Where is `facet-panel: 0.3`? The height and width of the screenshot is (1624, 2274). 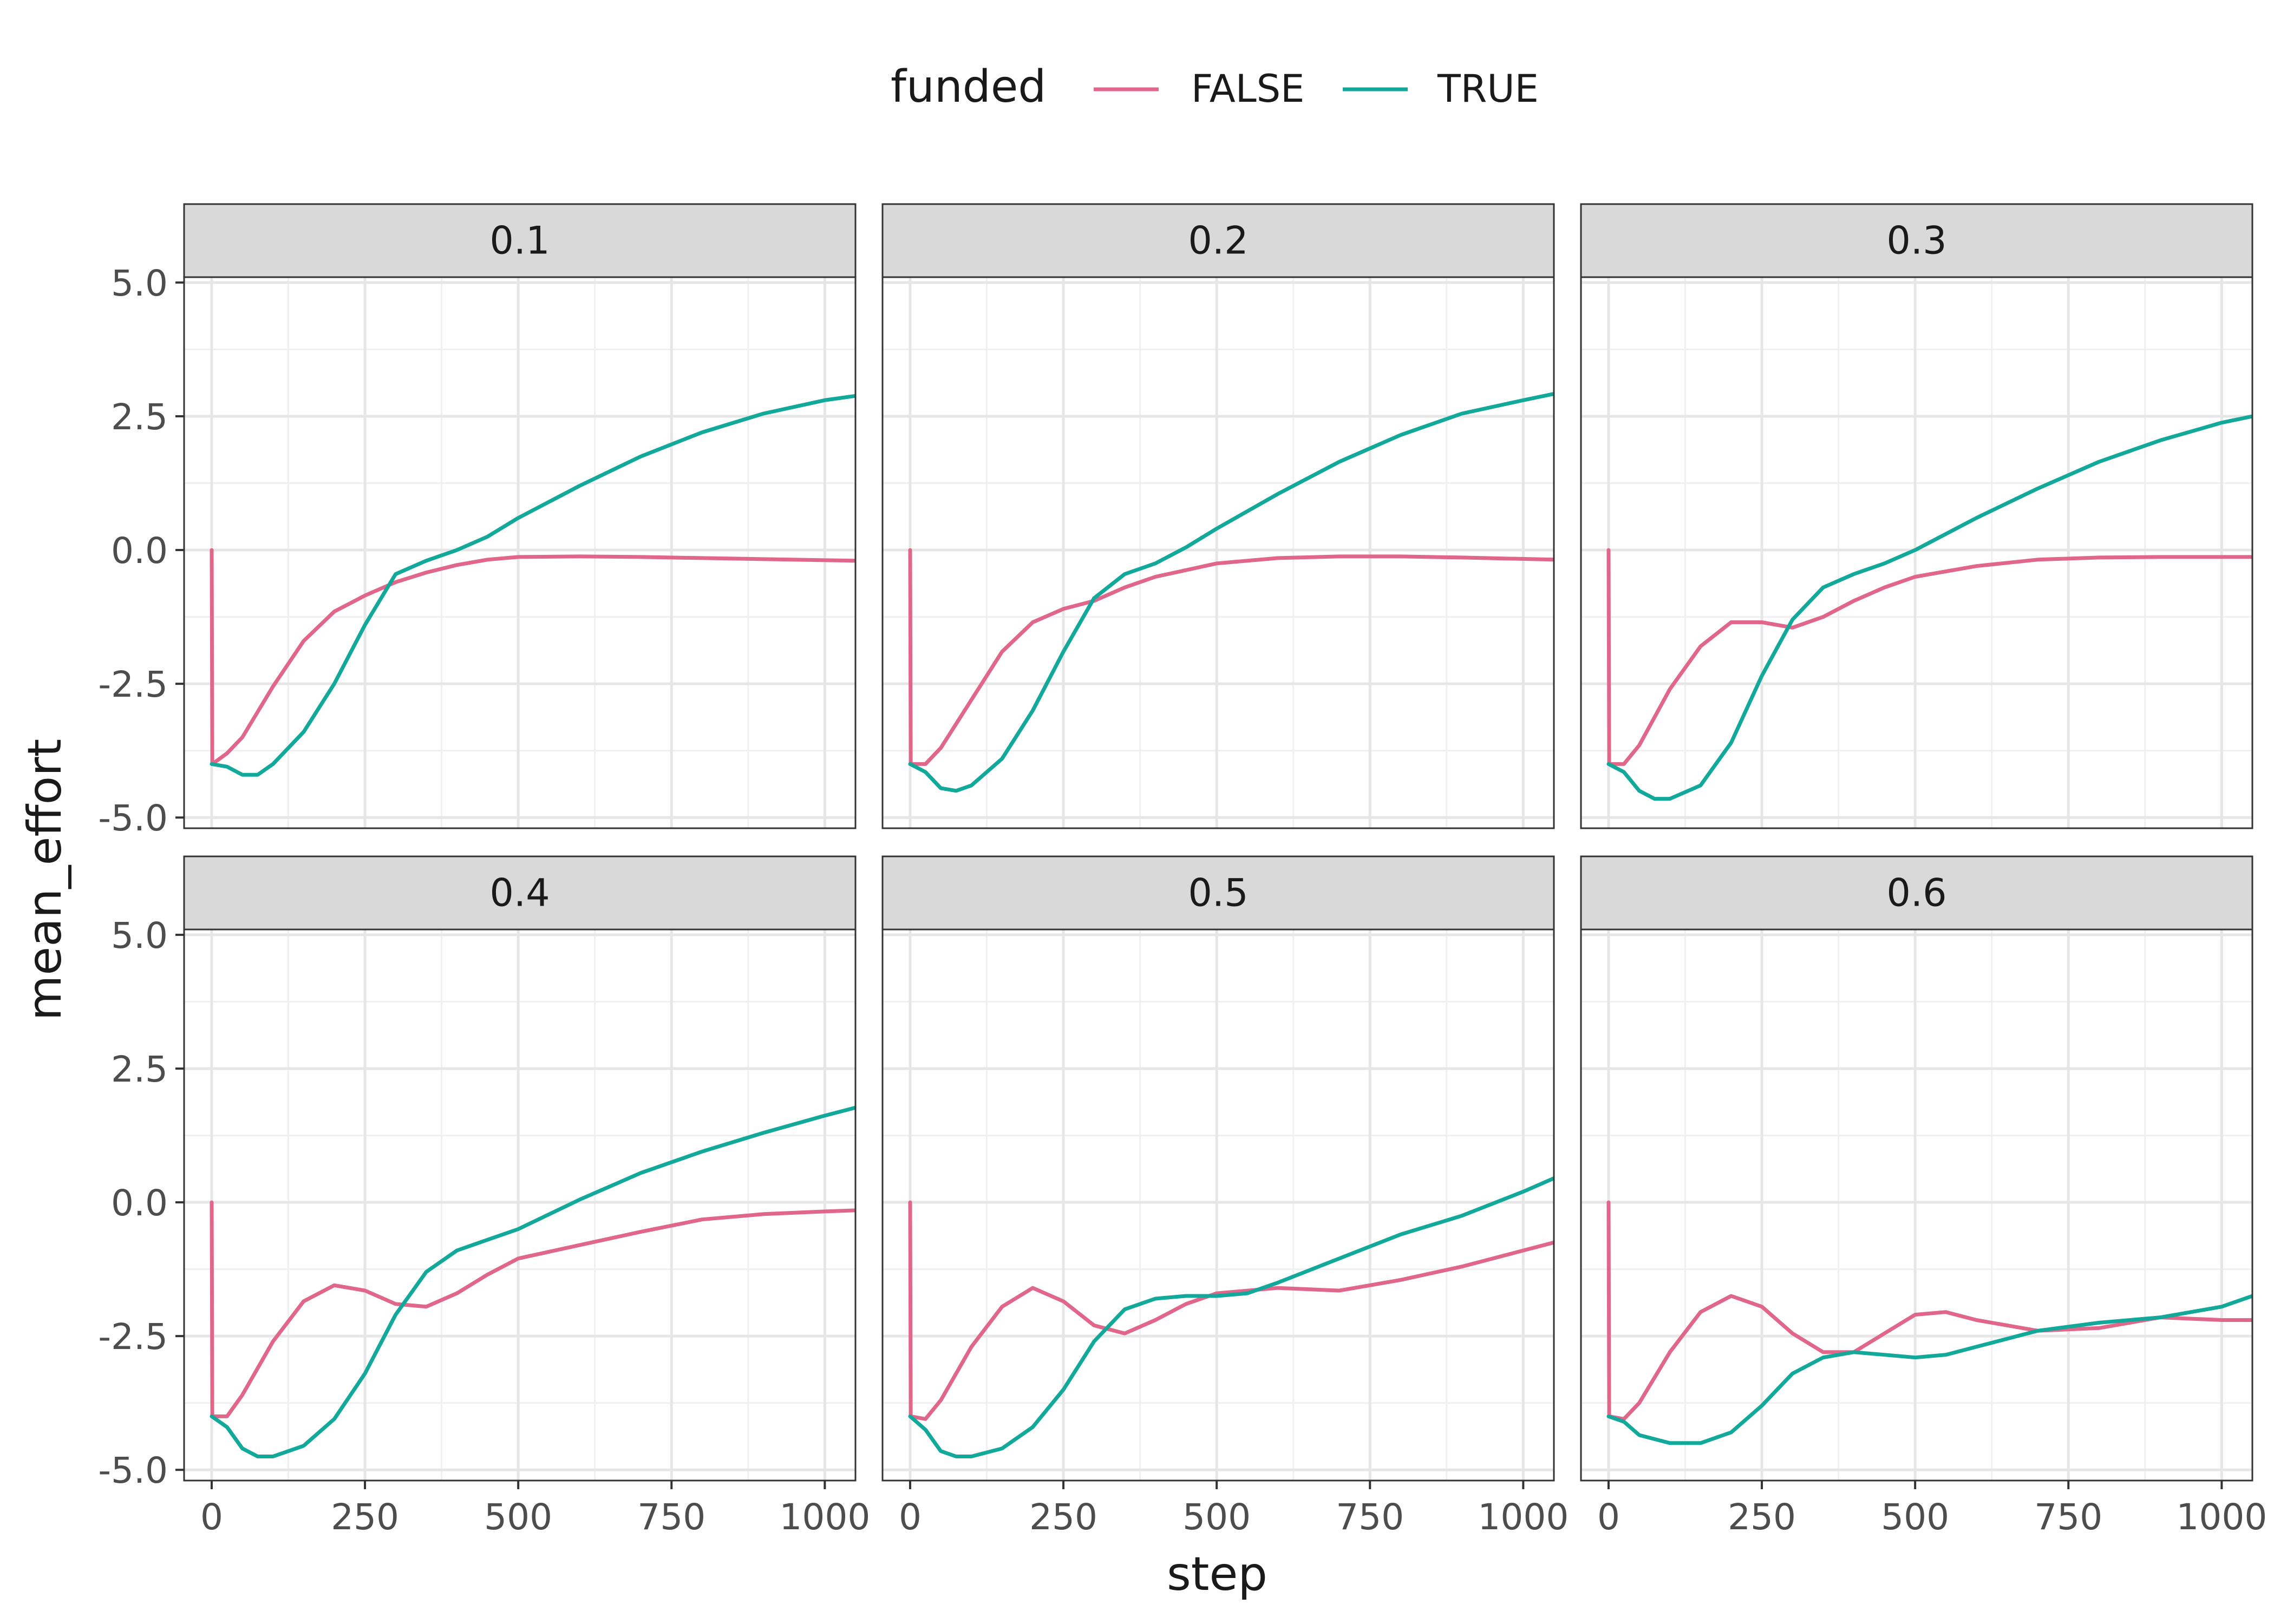 facet-panel: 0.3 is located at coordinates (1917, 516).